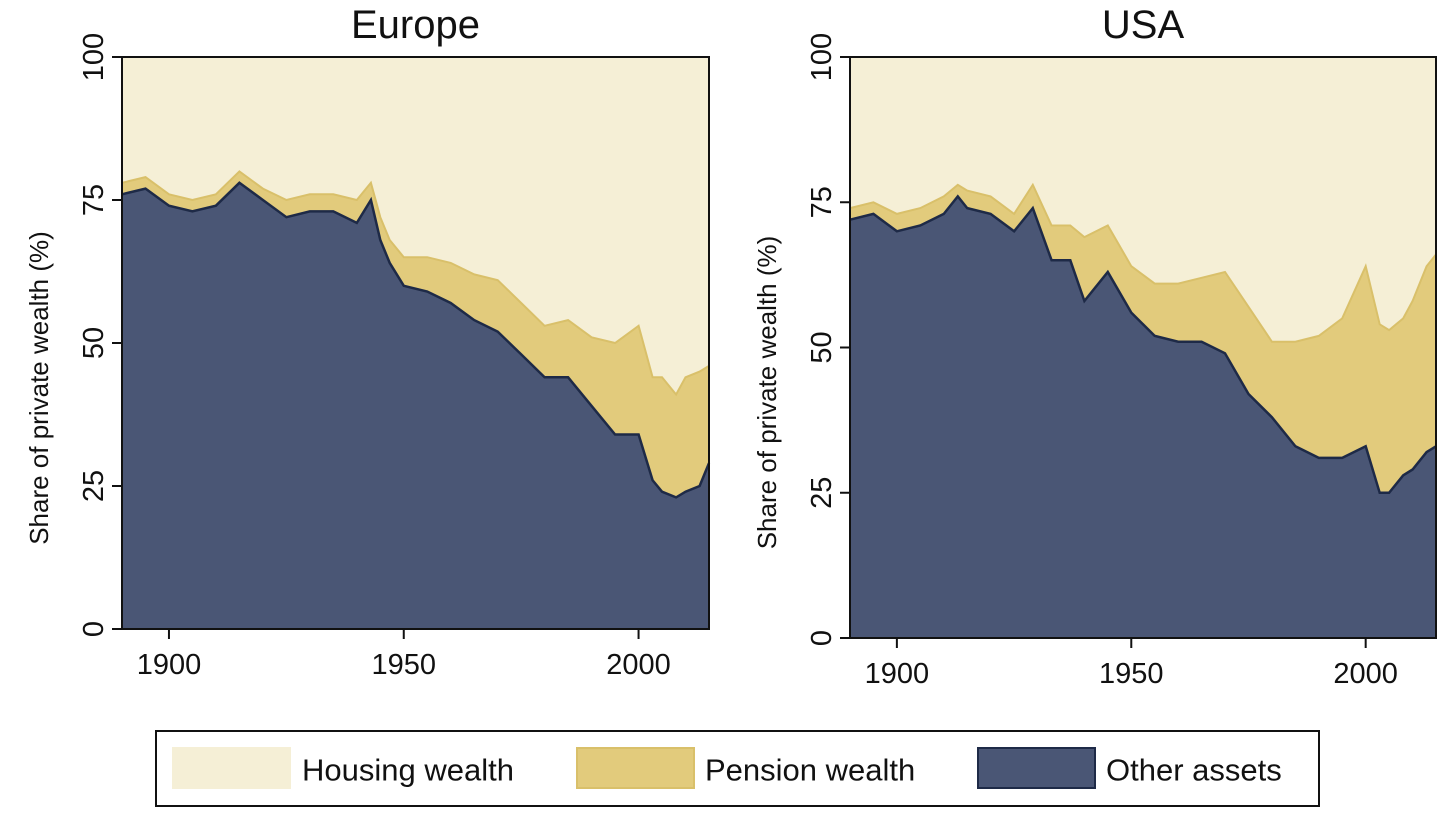 The height and width of the screenshot is (816, 1456). Describe the element at coordinates (1131, 674) in the screenshot. I see `usa-xtick-label: 1950` at that location.